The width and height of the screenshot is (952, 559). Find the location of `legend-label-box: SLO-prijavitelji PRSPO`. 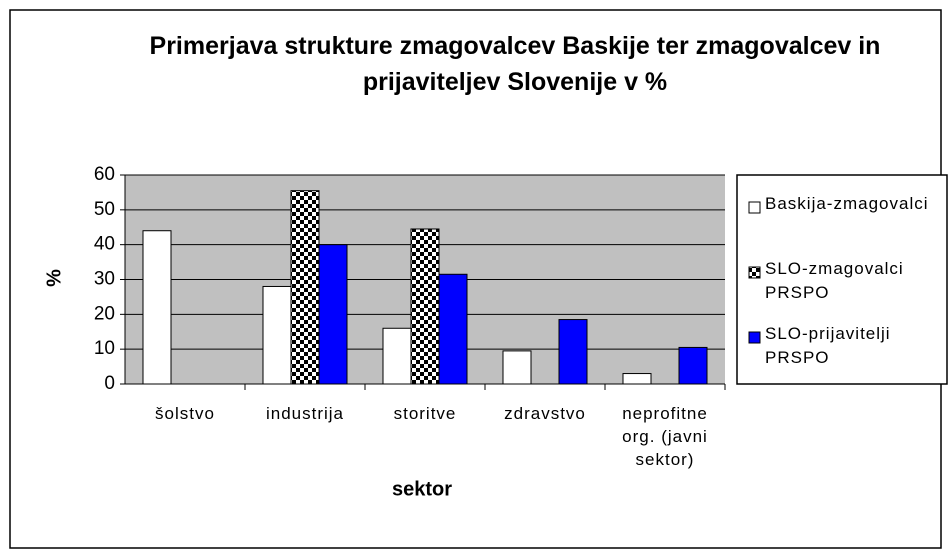

legend-label-box: SLO-prijavitelji PRSPO is located at coordinates (828, 345).